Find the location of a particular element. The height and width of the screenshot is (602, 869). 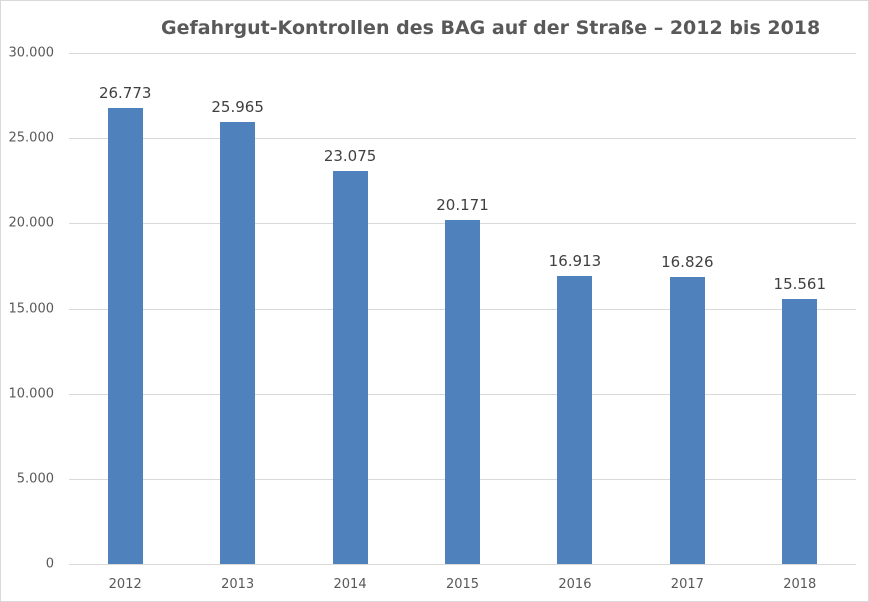

y-axis-tick-label: 0 is located at coordinates (49, 564).